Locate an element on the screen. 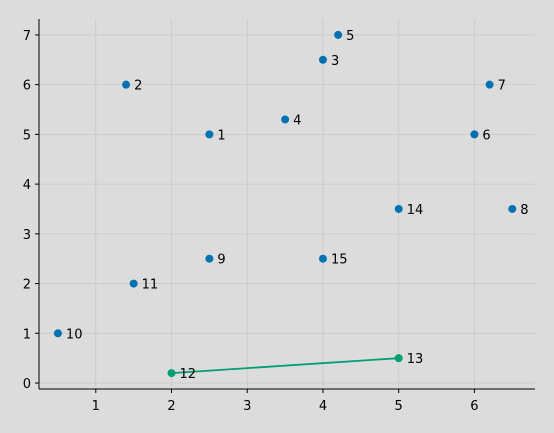 This screenshot has height=433, width=554. y-tick-label: 7 is located at coordinates (27, 36).